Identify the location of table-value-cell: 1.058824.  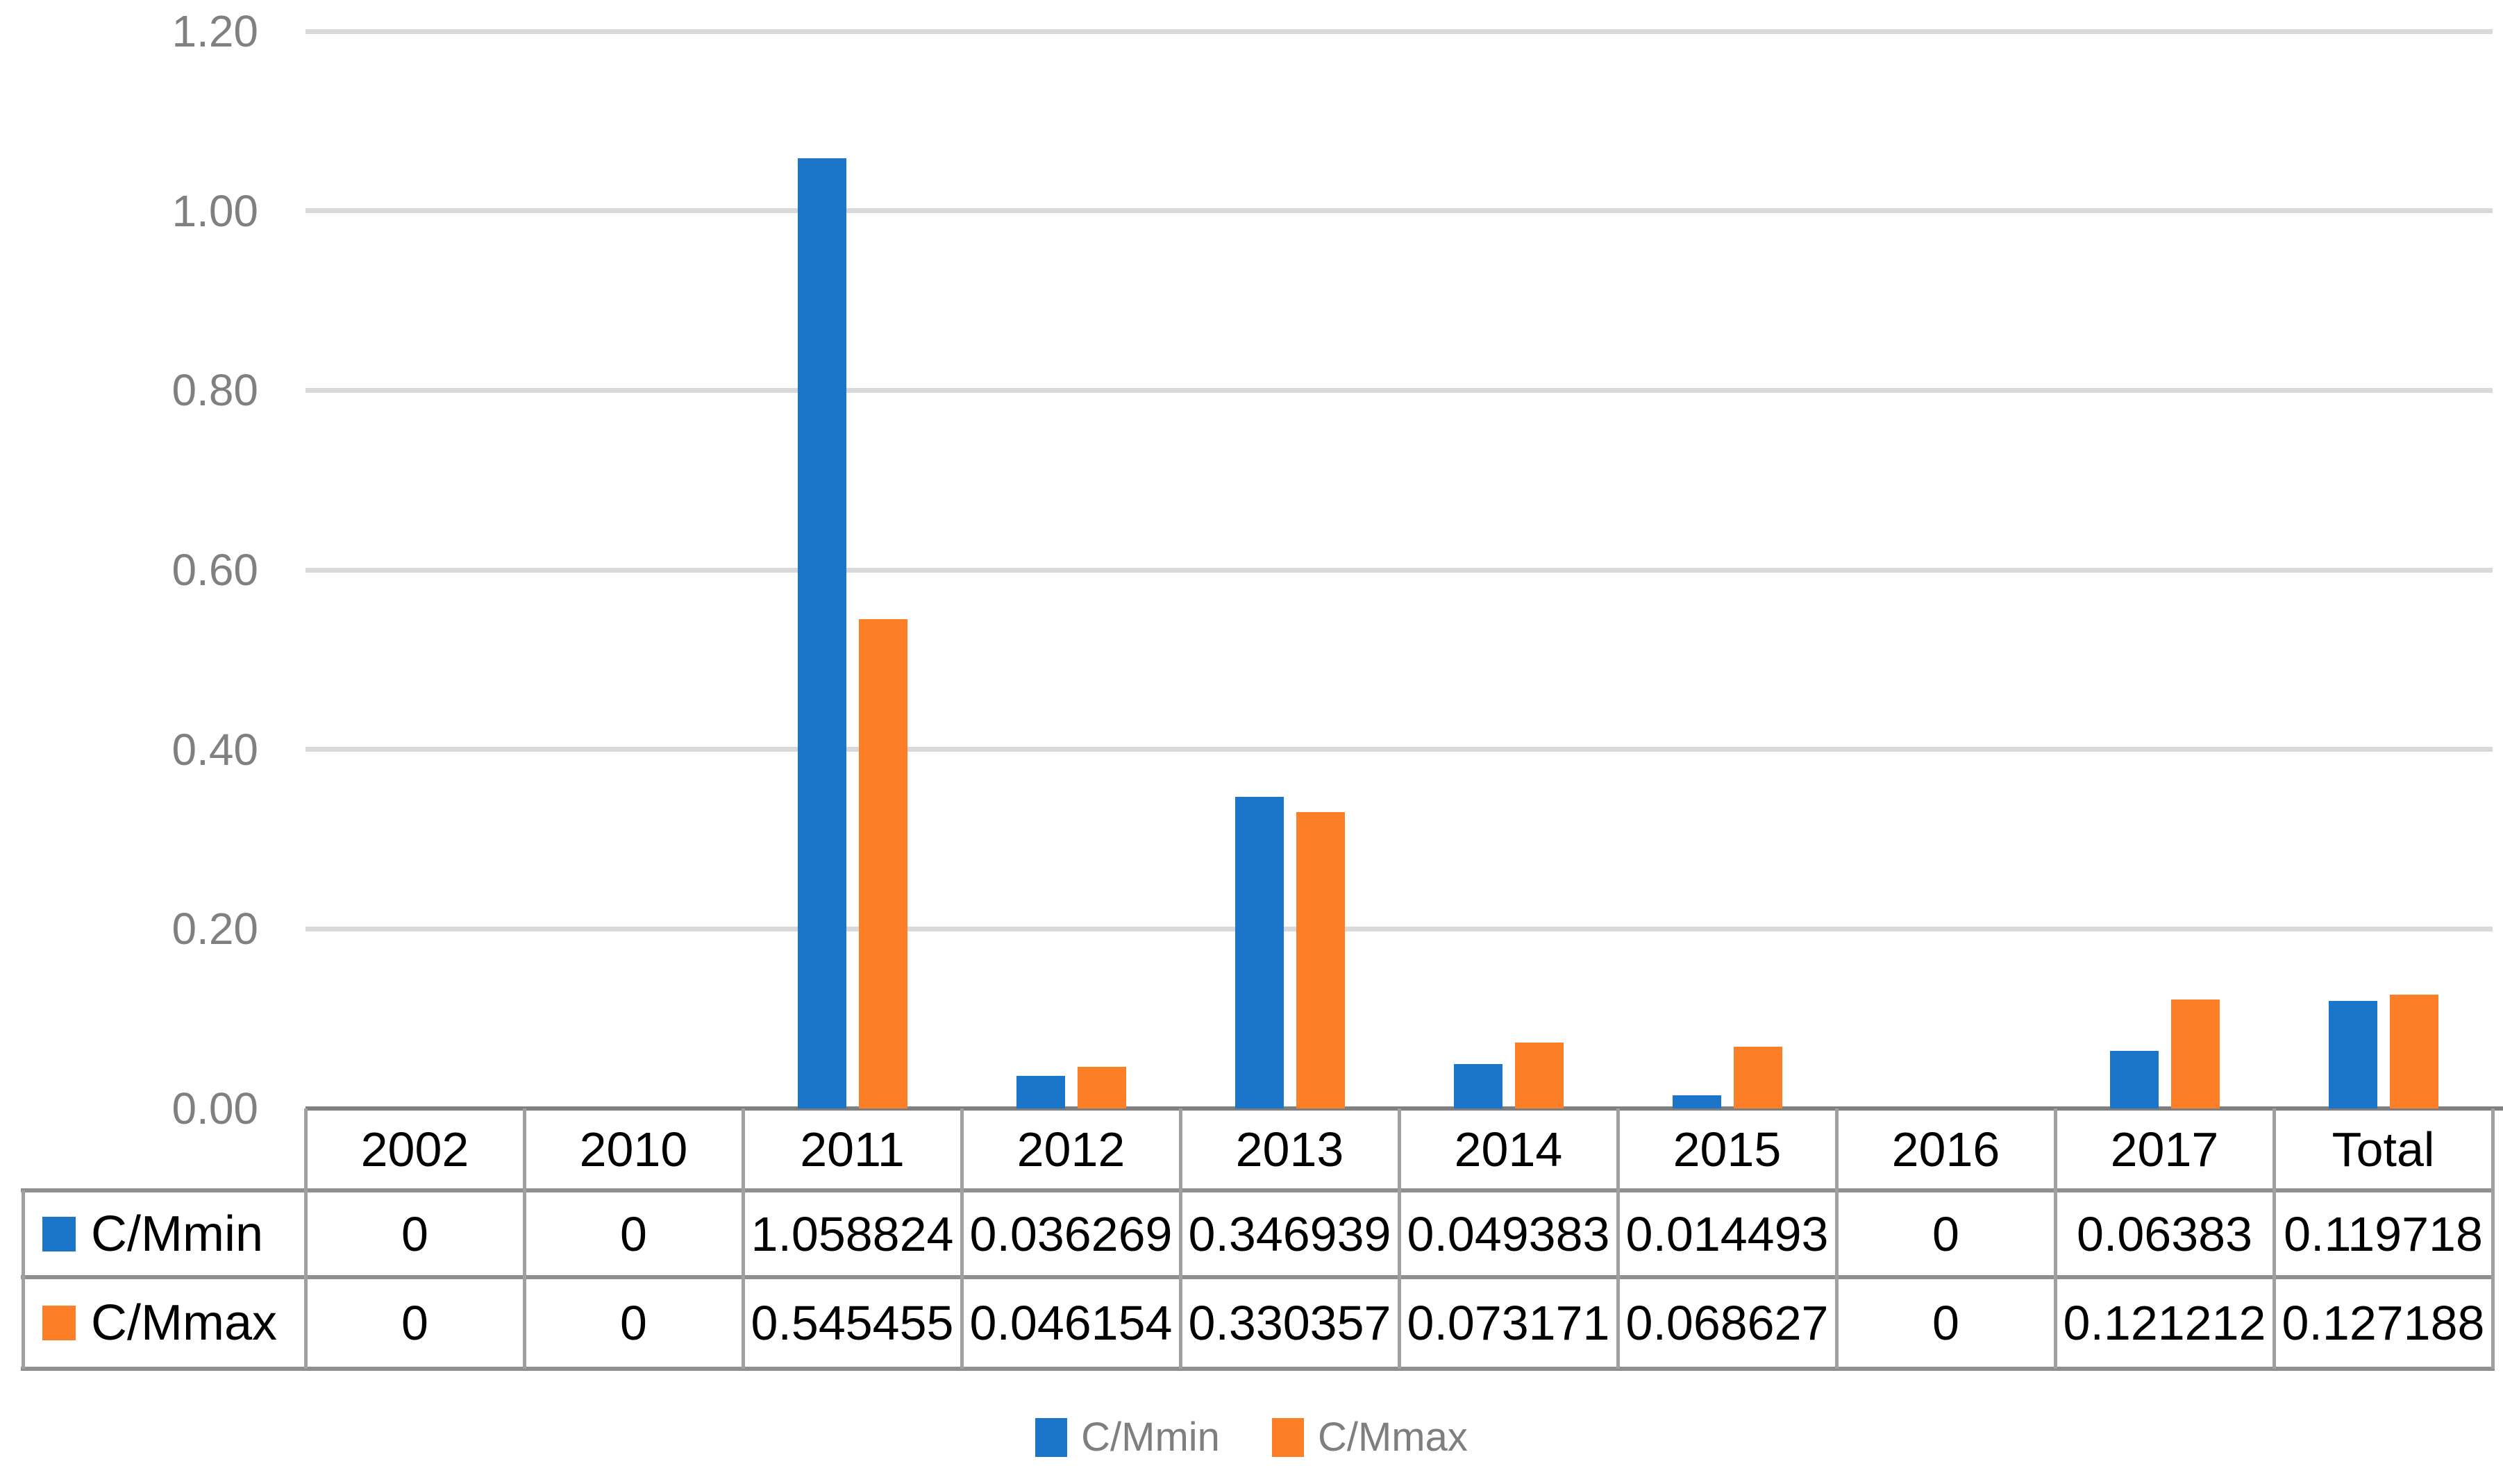
(852, 1233).